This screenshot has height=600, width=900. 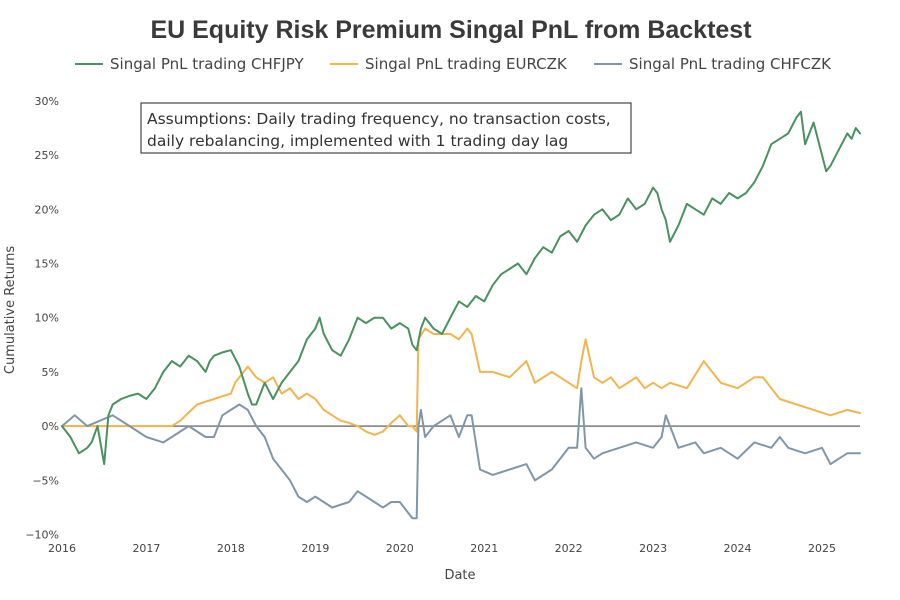 I want to click on x-tick-label: 2024, so click(x=738, y=548).